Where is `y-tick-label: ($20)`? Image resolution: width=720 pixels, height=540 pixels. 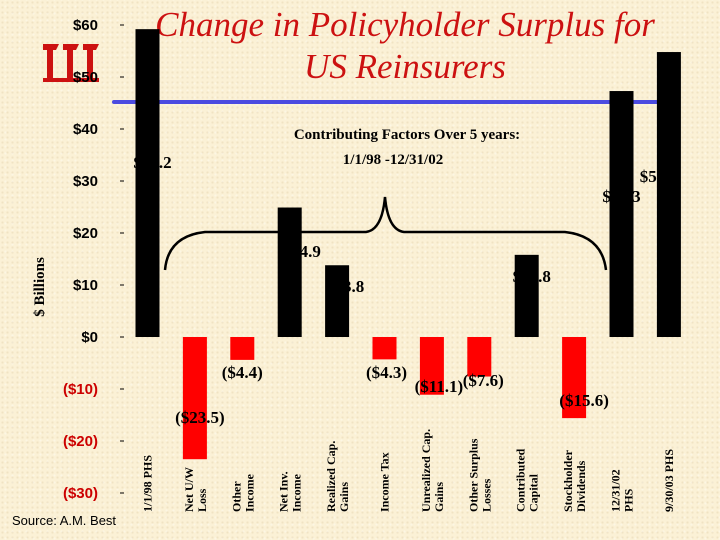 y-tick-label: ($20) is located at coordinates (80, 441).